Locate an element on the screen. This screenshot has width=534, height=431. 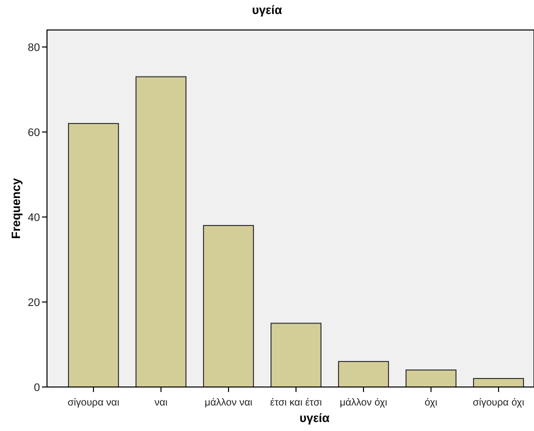
x-tick-label: ναι is located at coordinates (161, 403).